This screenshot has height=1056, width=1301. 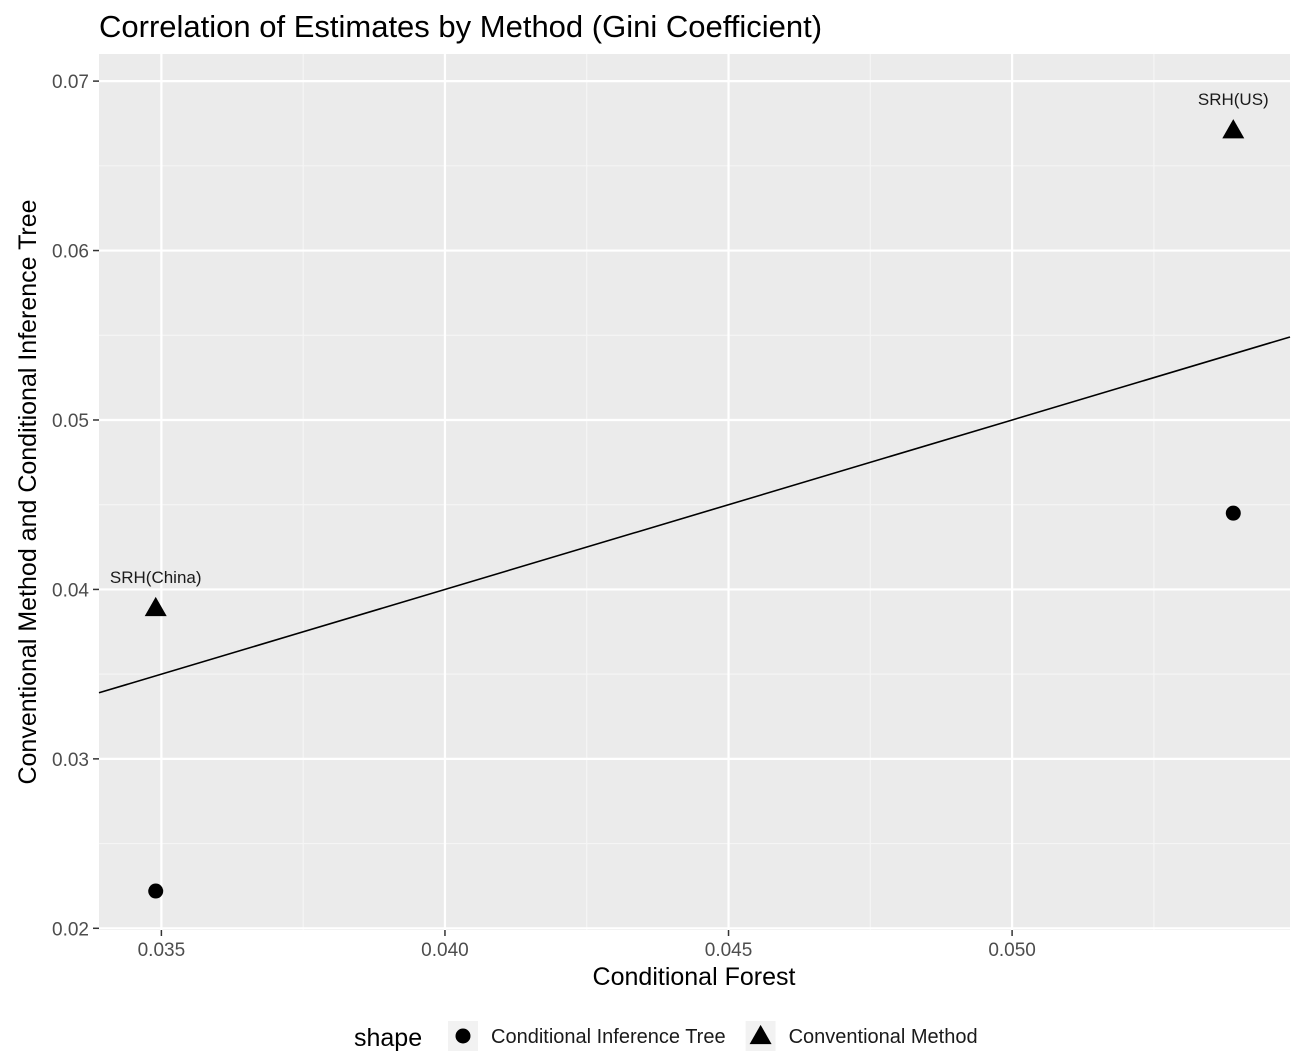 I want to click on x-axis: 0.035 0.040 0.045 0.050, so click(x=587, y=945).